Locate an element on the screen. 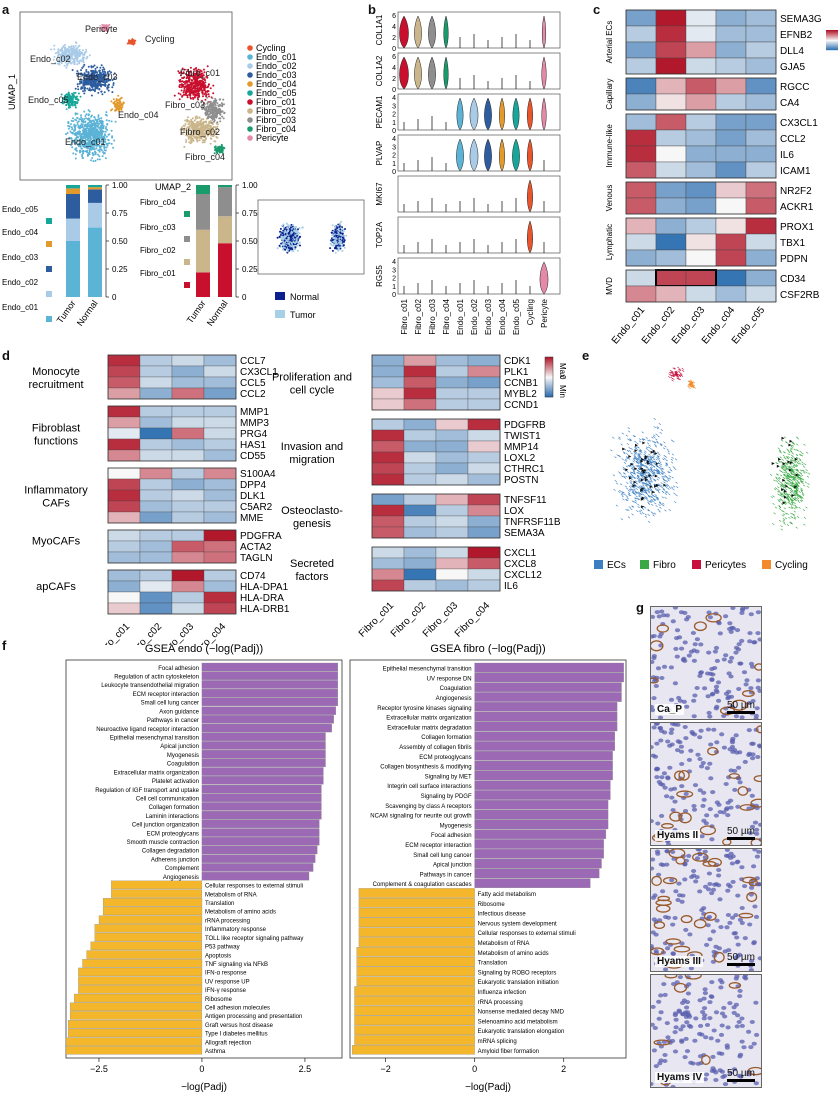 This screenshot has height=1098, width=839. violin-shape is located at coordinates (502, 155).